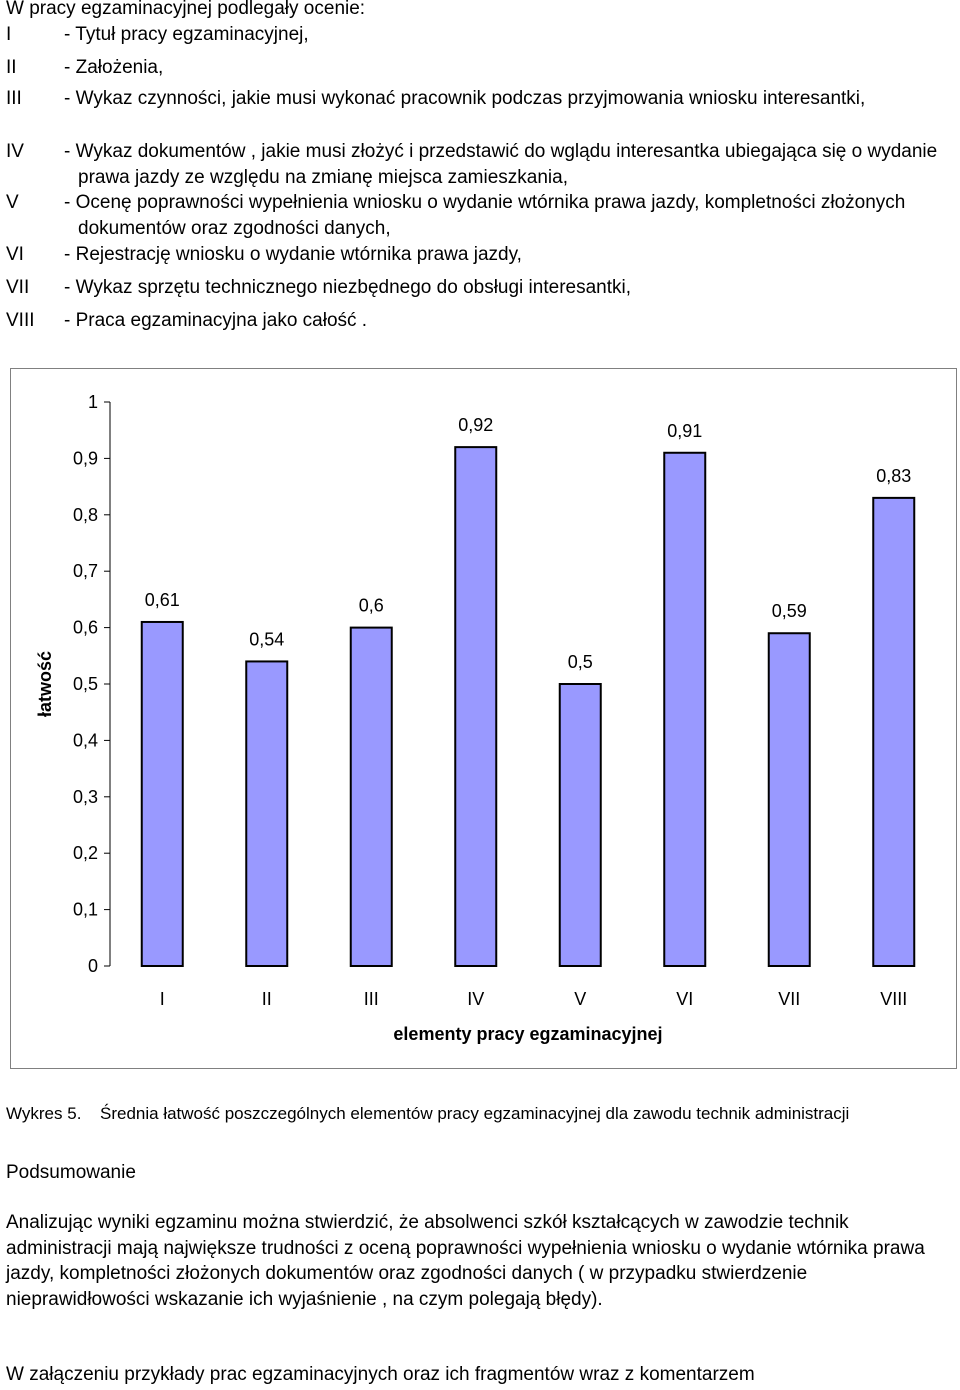 The width and height of the screenshot is (960, 1390). What do you see at coordinates (216, 320) in the screenshot?
I see `item-text: - Praca egzaminacyjna jako całość .` at bounding box center [216, 320].